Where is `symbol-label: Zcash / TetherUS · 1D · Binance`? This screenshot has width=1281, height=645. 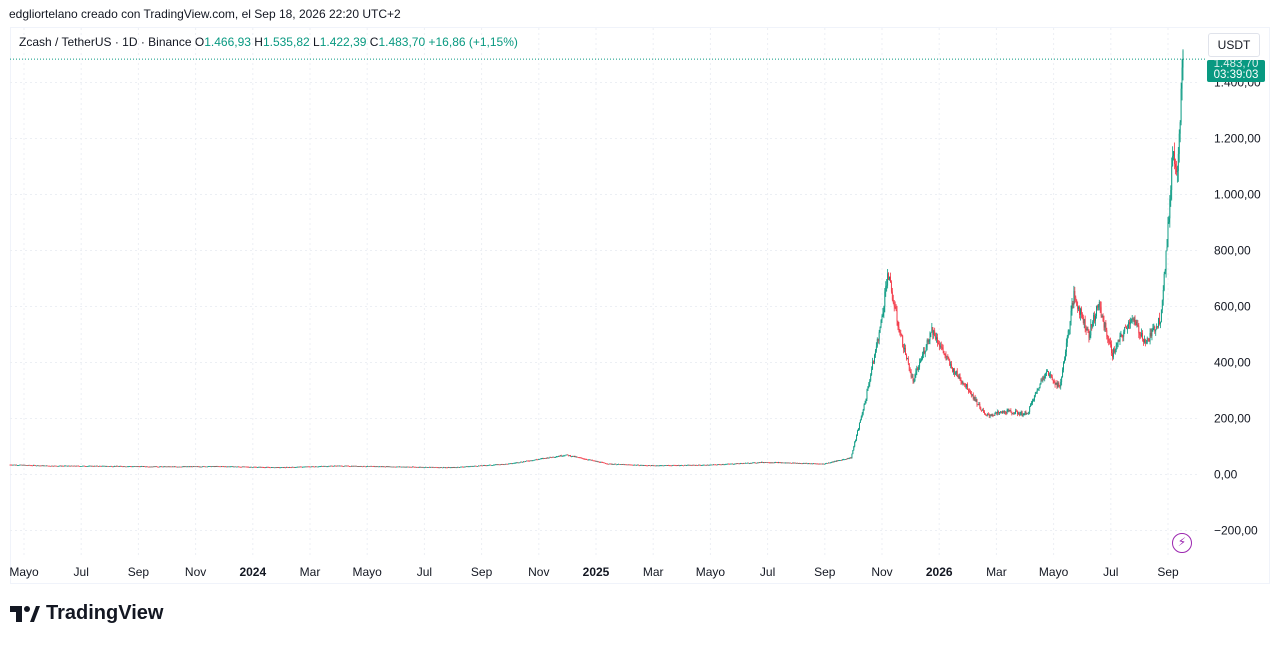
symbol-label: Zcash / TetherUS · 1D · Binance is located at coordinates (105, 42).